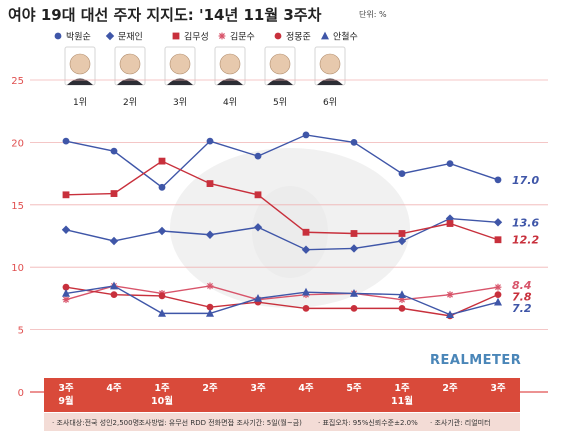  Describe the element at coordinates (525, 240) in the screenshot. I see `end-value-label: 12.2` at that location.